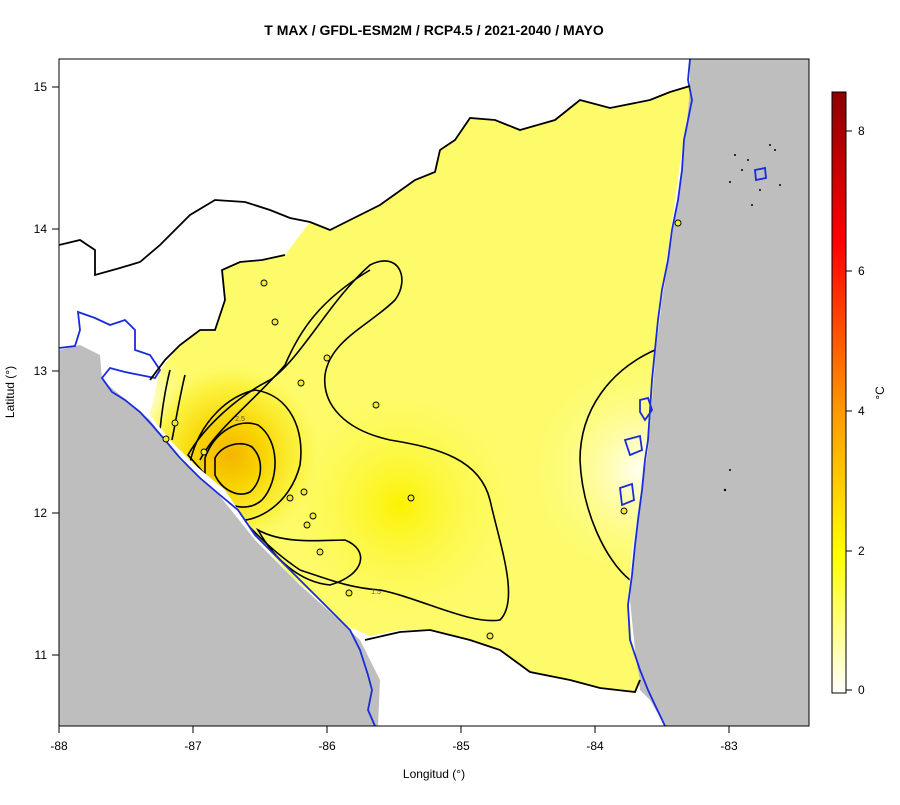 Image resolution: width=900 pixels, height=805 pixels. Describe the element at coordinates (859, 394) in the screenshot. I see `colorbar: 8 6 4 2 0 °C` at that location.